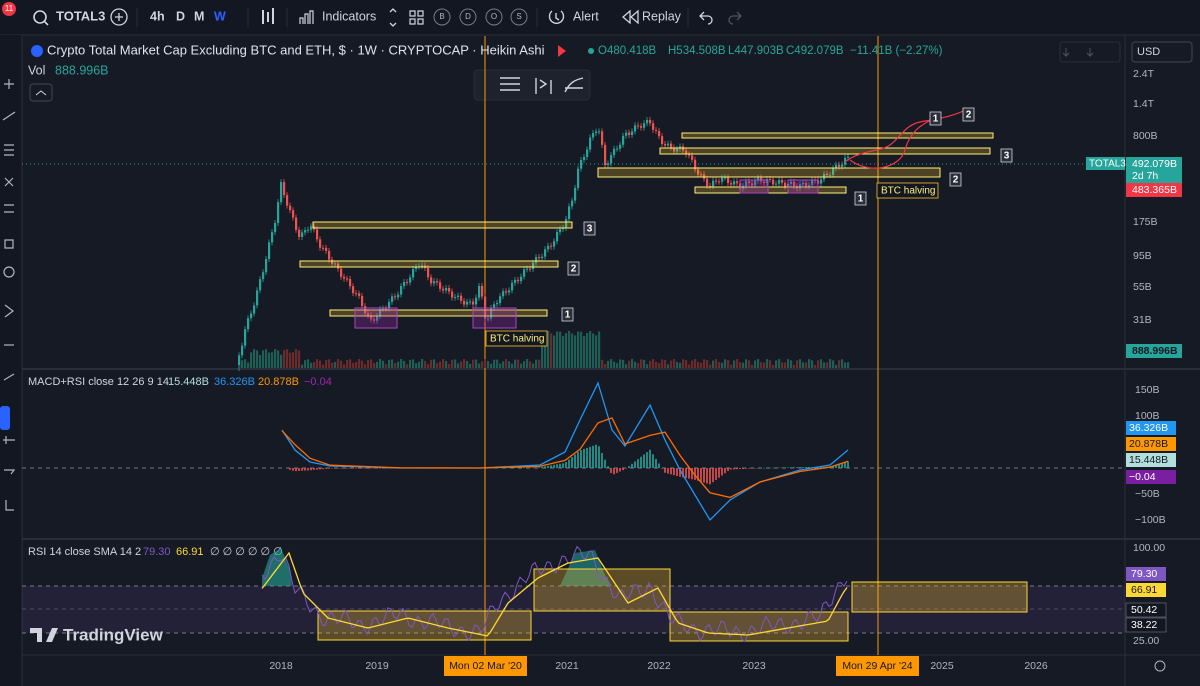 Image resolution: width=1200 pixels, height=686 pixels. Describe the element at coordinates (485, 666) in the screenshot. I see `time-cursor-label: Mon 02 Mar '20` at that location.